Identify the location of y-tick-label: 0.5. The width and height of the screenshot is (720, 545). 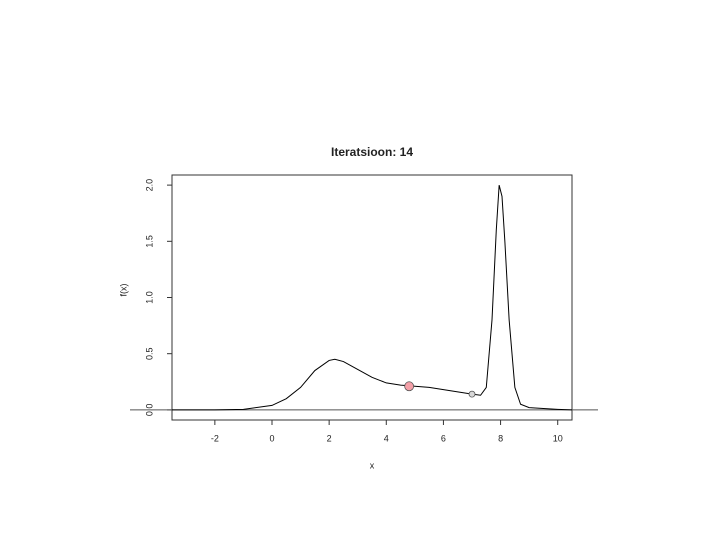
(149, 353).